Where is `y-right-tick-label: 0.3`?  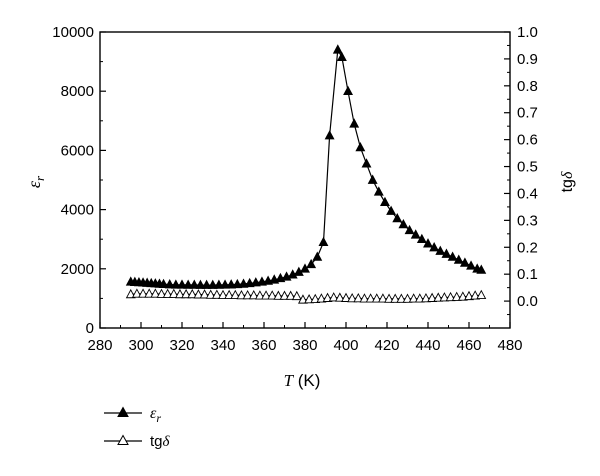 y-right-tick-label: 0.3 is located at coordinates (527, 220).